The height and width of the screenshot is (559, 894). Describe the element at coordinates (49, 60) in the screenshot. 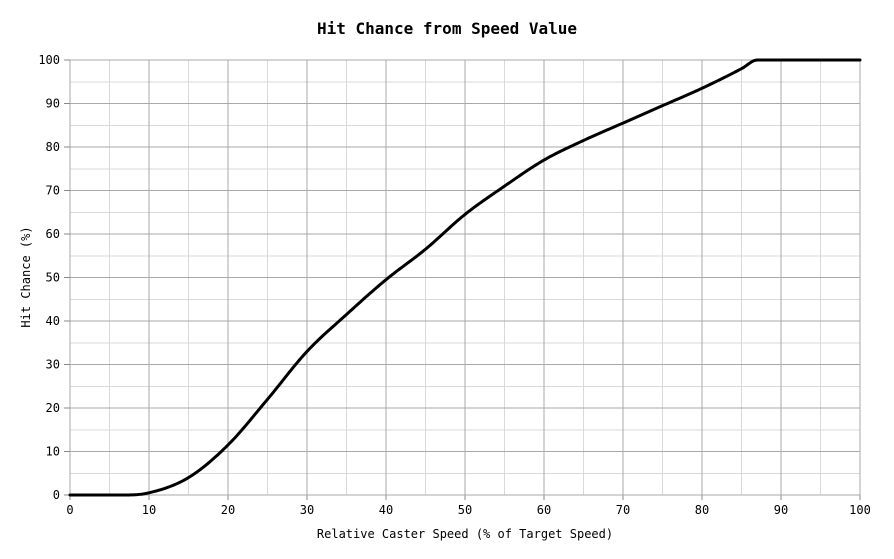

I see `y-tick-label: 100` at that location.